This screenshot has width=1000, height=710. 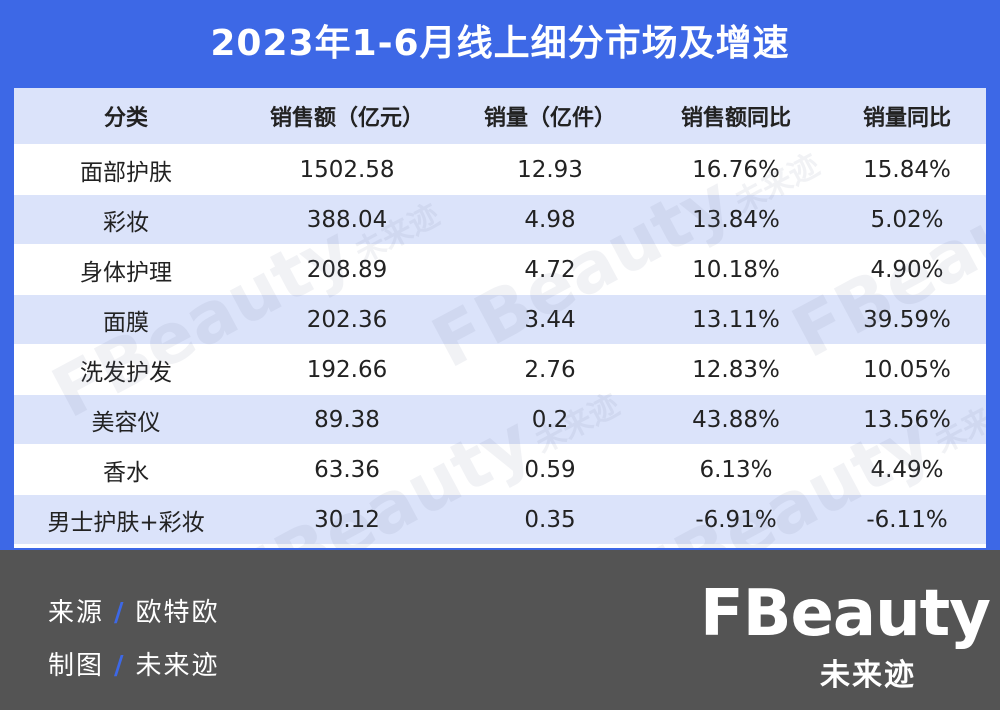 What do you see at coordinates (907, 169) in the screenshot?
I see `cell-volume-yoy: 15.84%` at bounding box center [907, 169].